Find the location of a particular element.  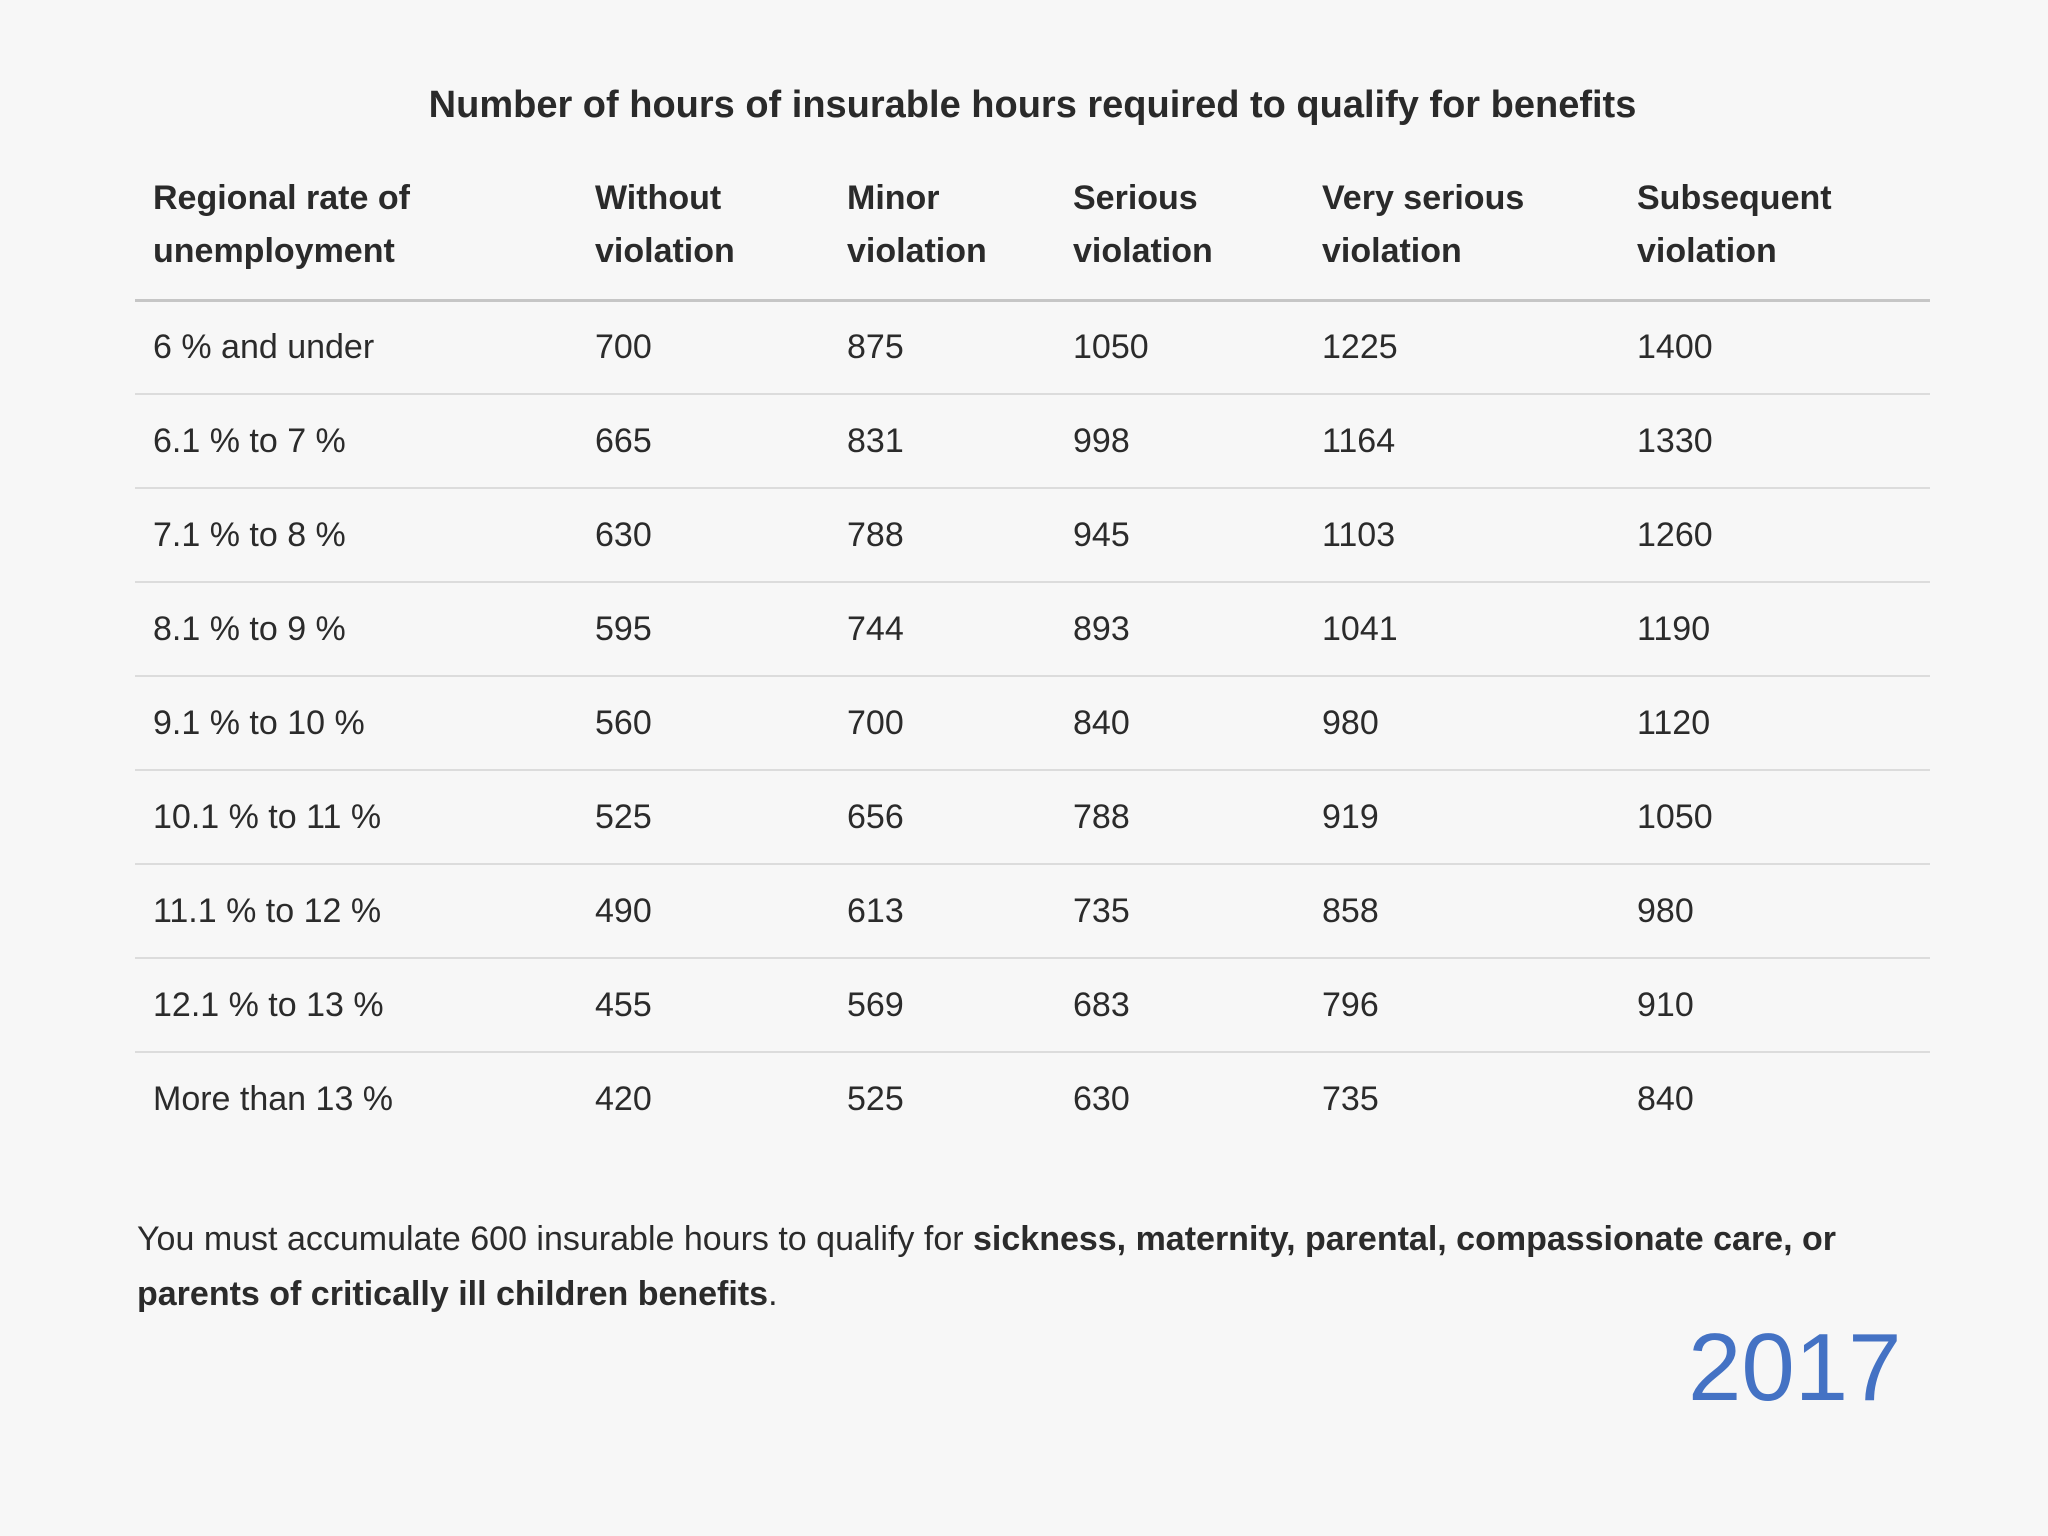

column-header: Minor violation is located at coordinates (960, 237).